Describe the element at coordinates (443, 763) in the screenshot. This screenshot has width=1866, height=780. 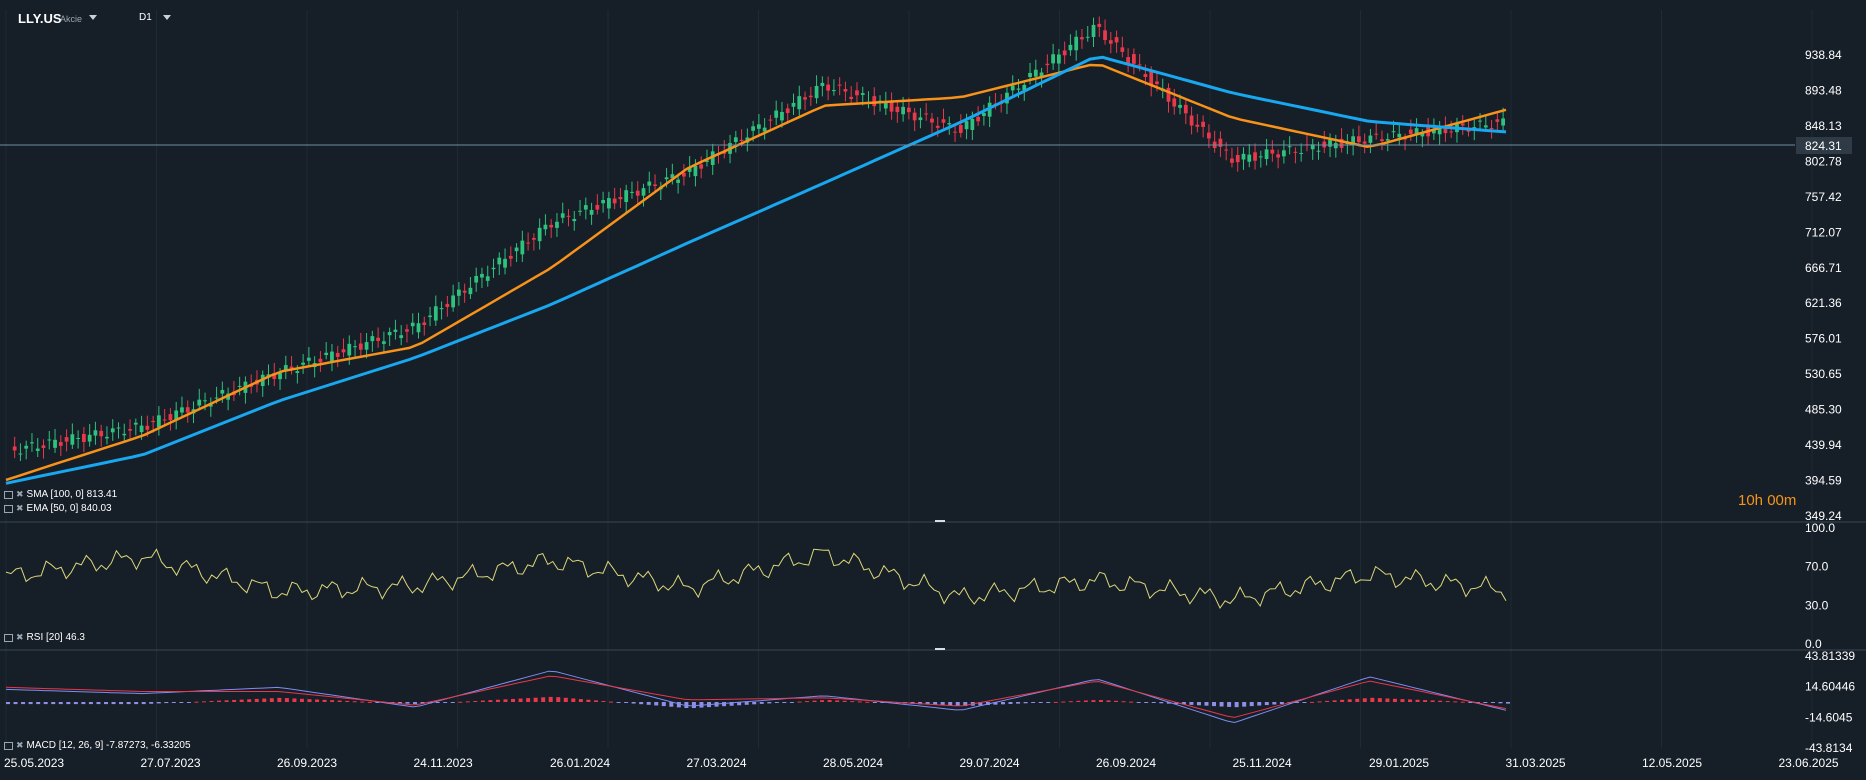
I see `time-axis-label: 24.11.2023` at that location.